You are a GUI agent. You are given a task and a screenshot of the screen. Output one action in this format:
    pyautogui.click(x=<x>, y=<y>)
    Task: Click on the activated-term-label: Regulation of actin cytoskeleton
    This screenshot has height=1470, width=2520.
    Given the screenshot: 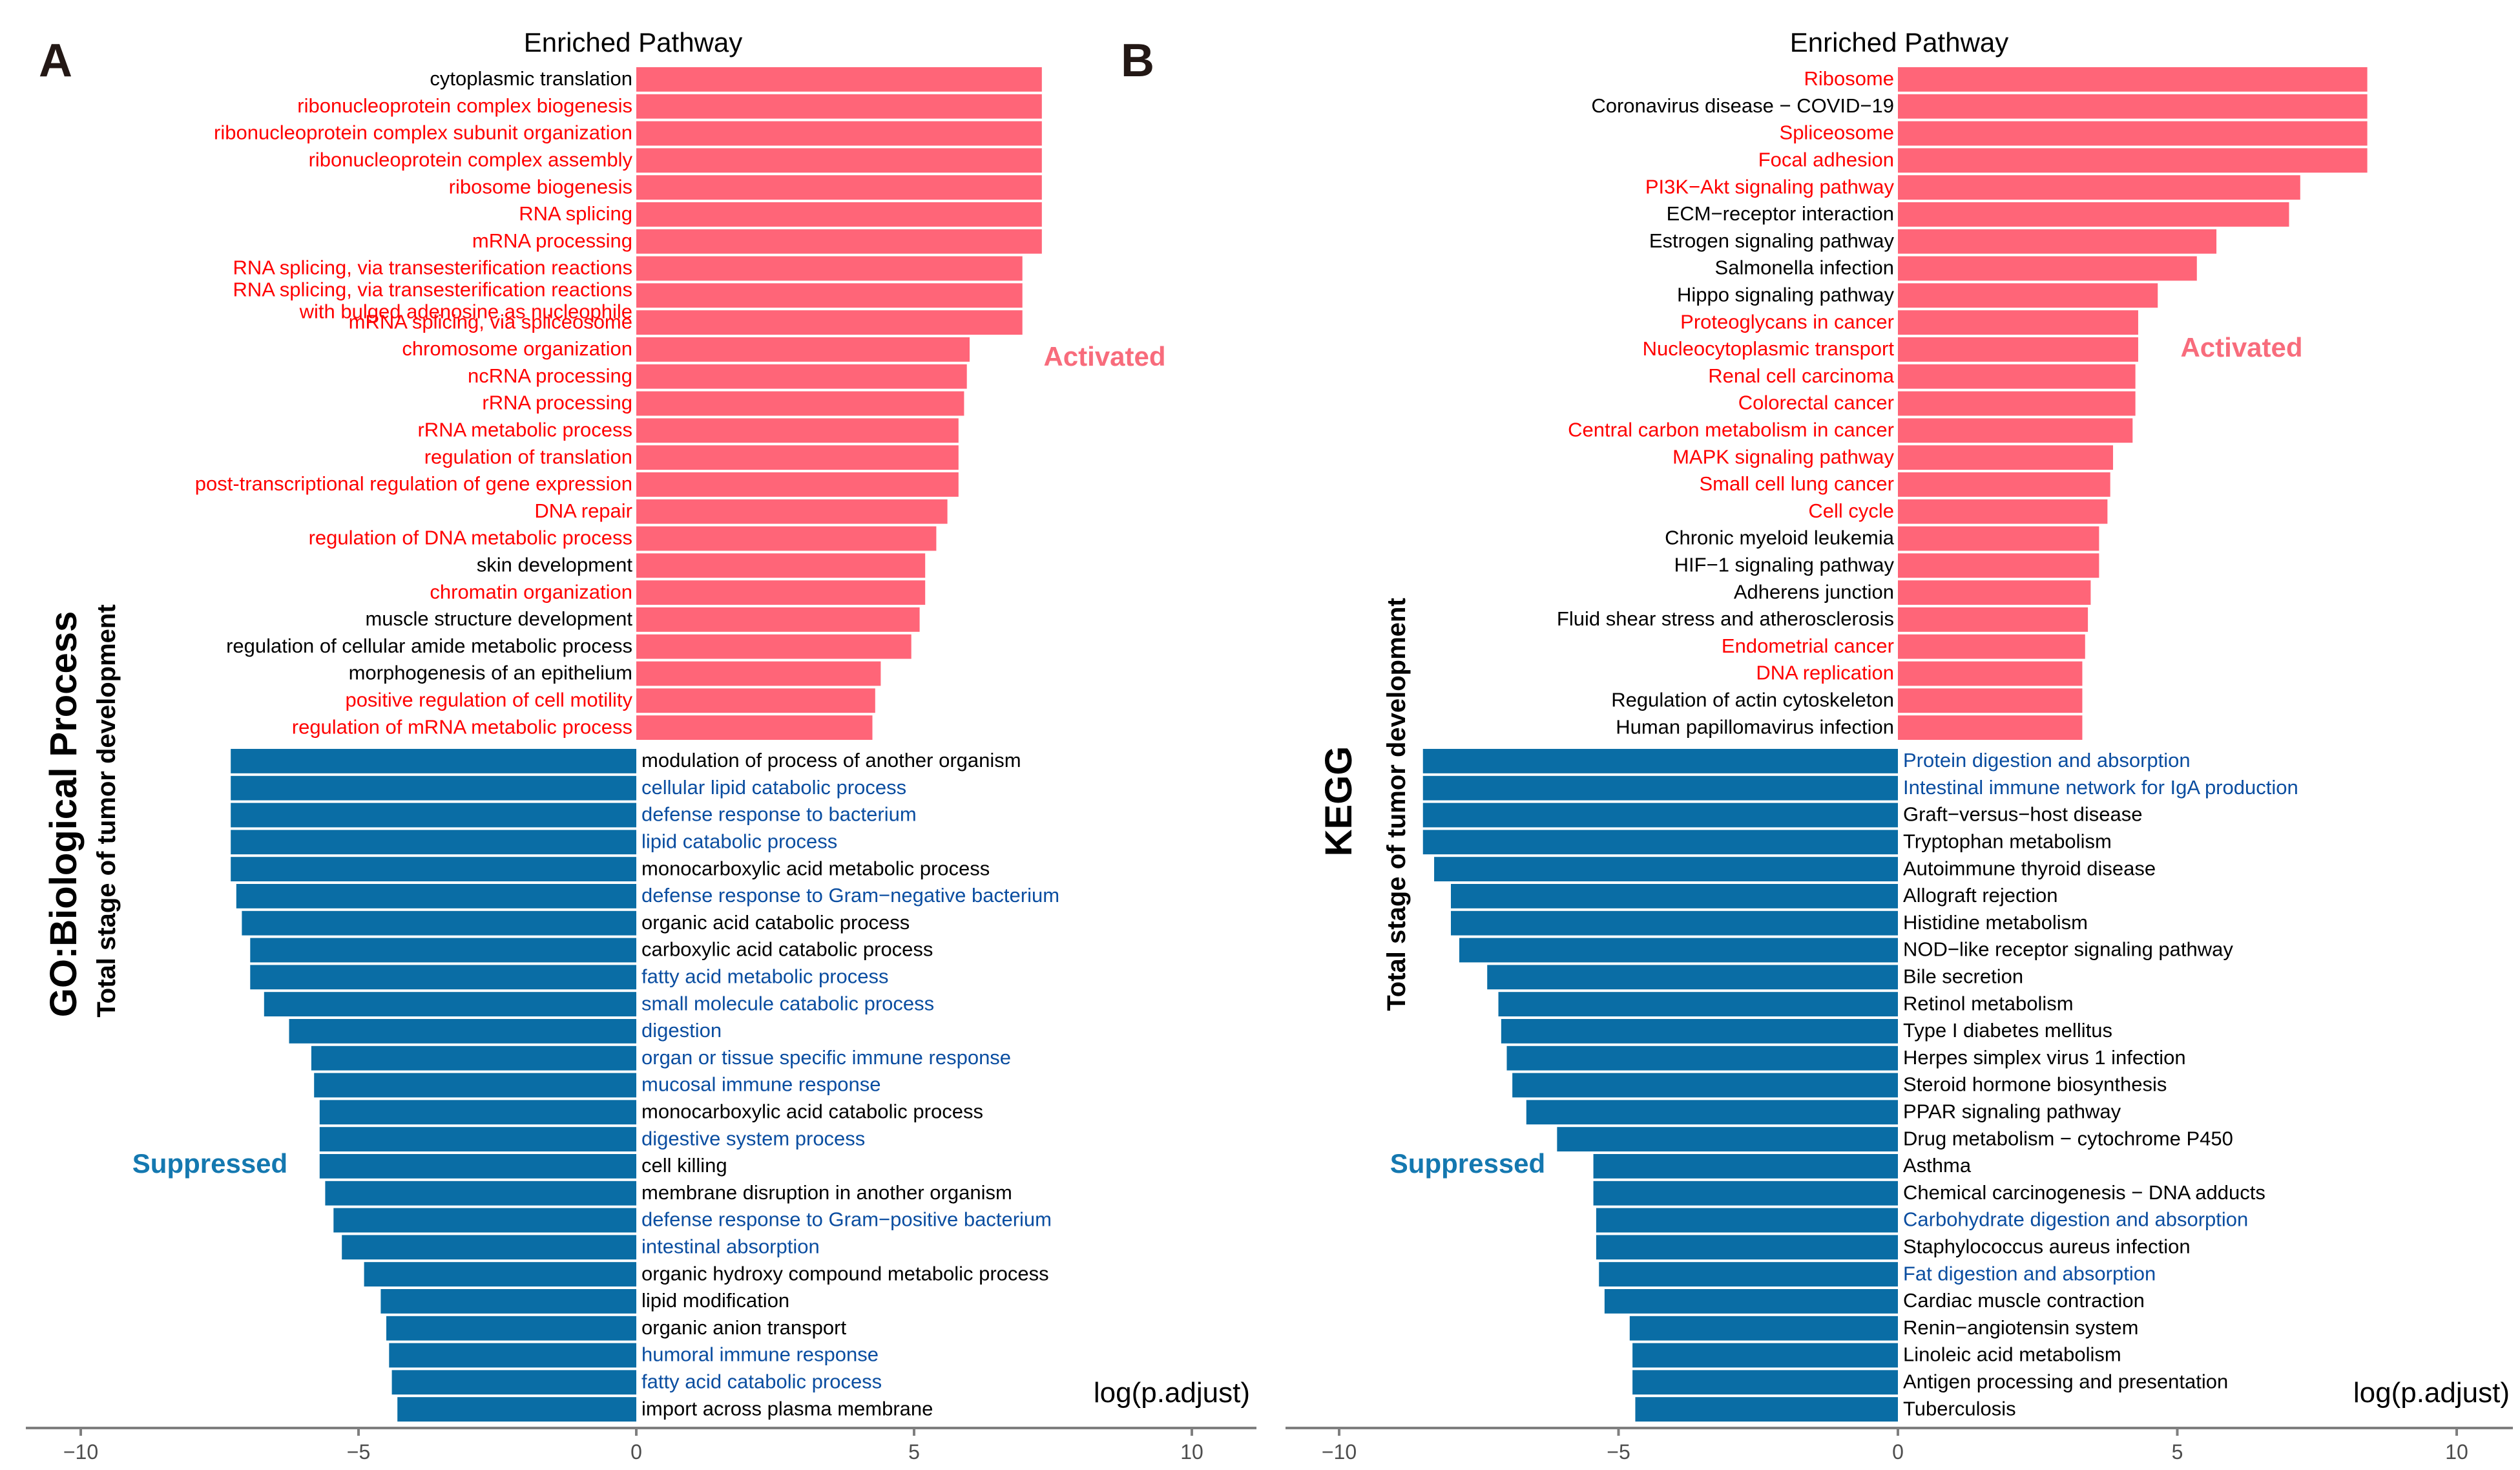 What is the action you would take?
    pyautogui.click(x=1752, y=700)
    